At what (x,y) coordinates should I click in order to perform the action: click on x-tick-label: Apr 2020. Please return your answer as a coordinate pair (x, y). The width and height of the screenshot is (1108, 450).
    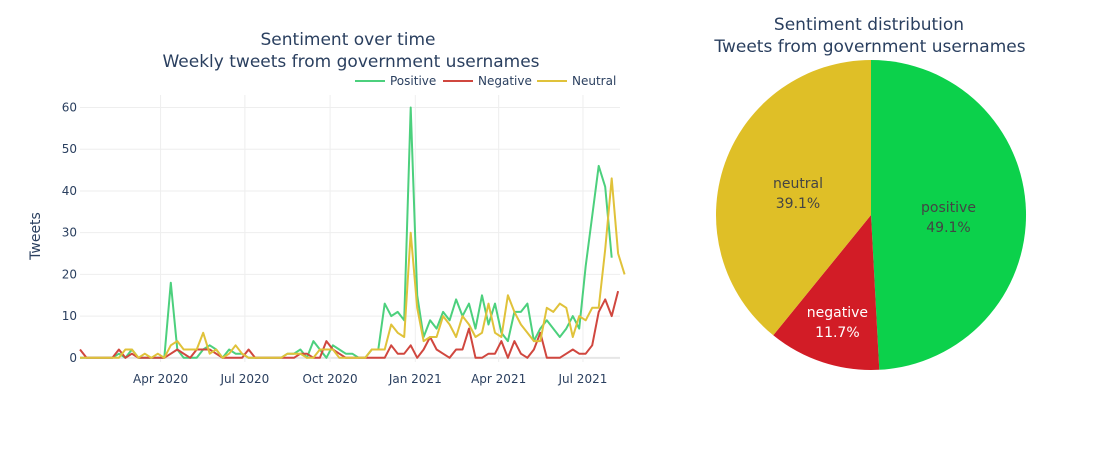
    Looking at the image, I should click on (160, 379).